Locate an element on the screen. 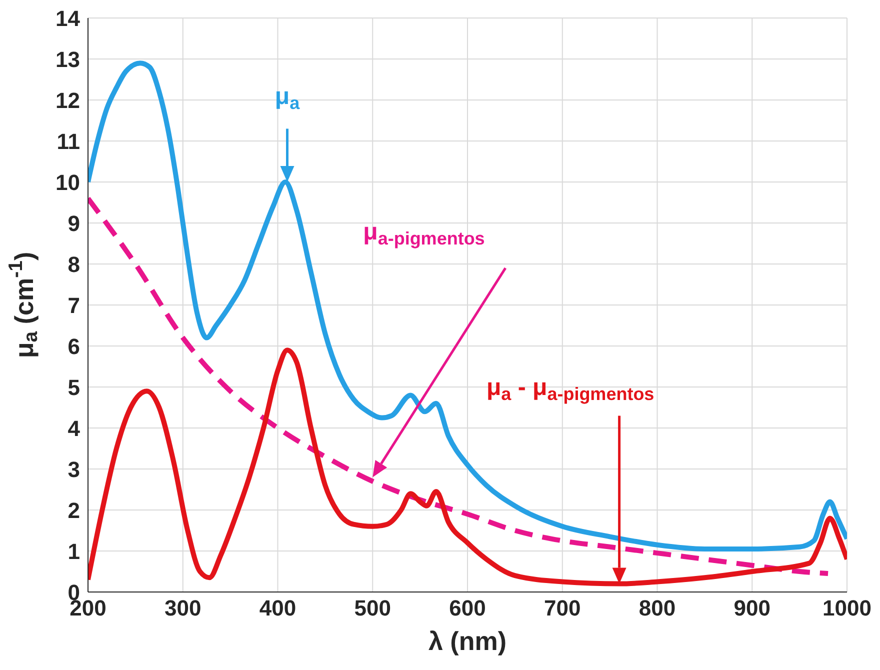  x-tick-label: 600 is located at coordinates (467, 608).